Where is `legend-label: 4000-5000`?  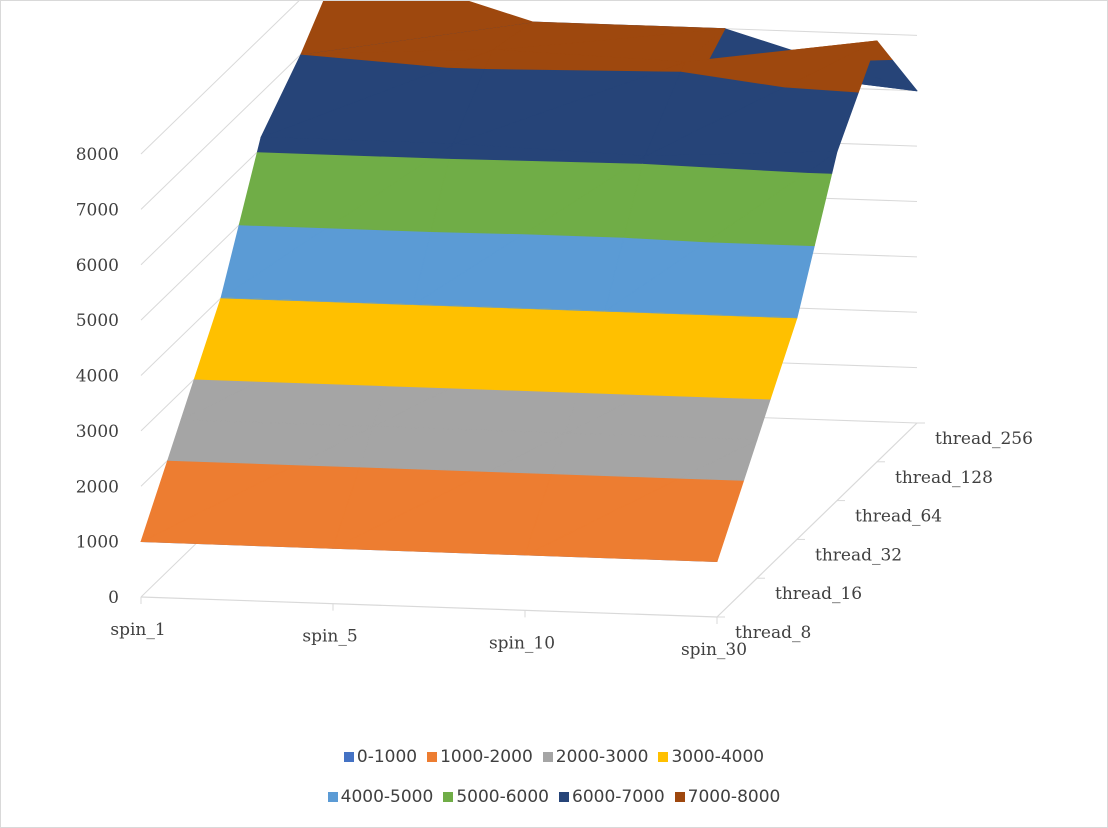 legend-label: 4000-5000 is located at coordinates (387, 797).